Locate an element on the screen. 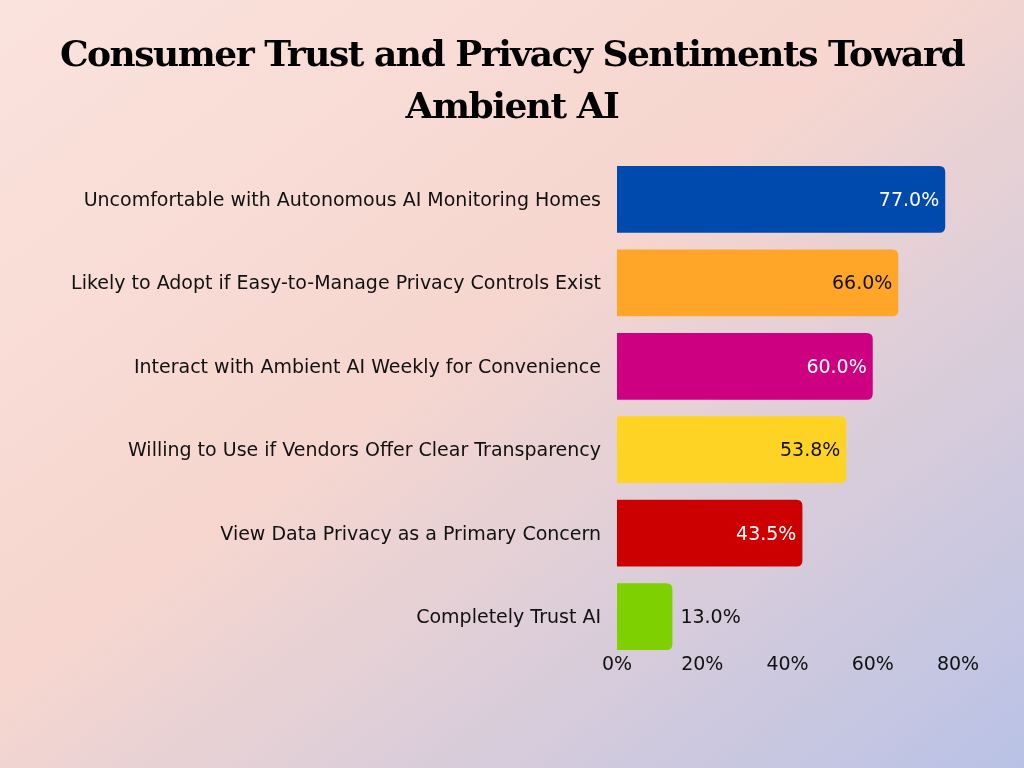  data-label: 53.8% is located at coordinates (810, 449).